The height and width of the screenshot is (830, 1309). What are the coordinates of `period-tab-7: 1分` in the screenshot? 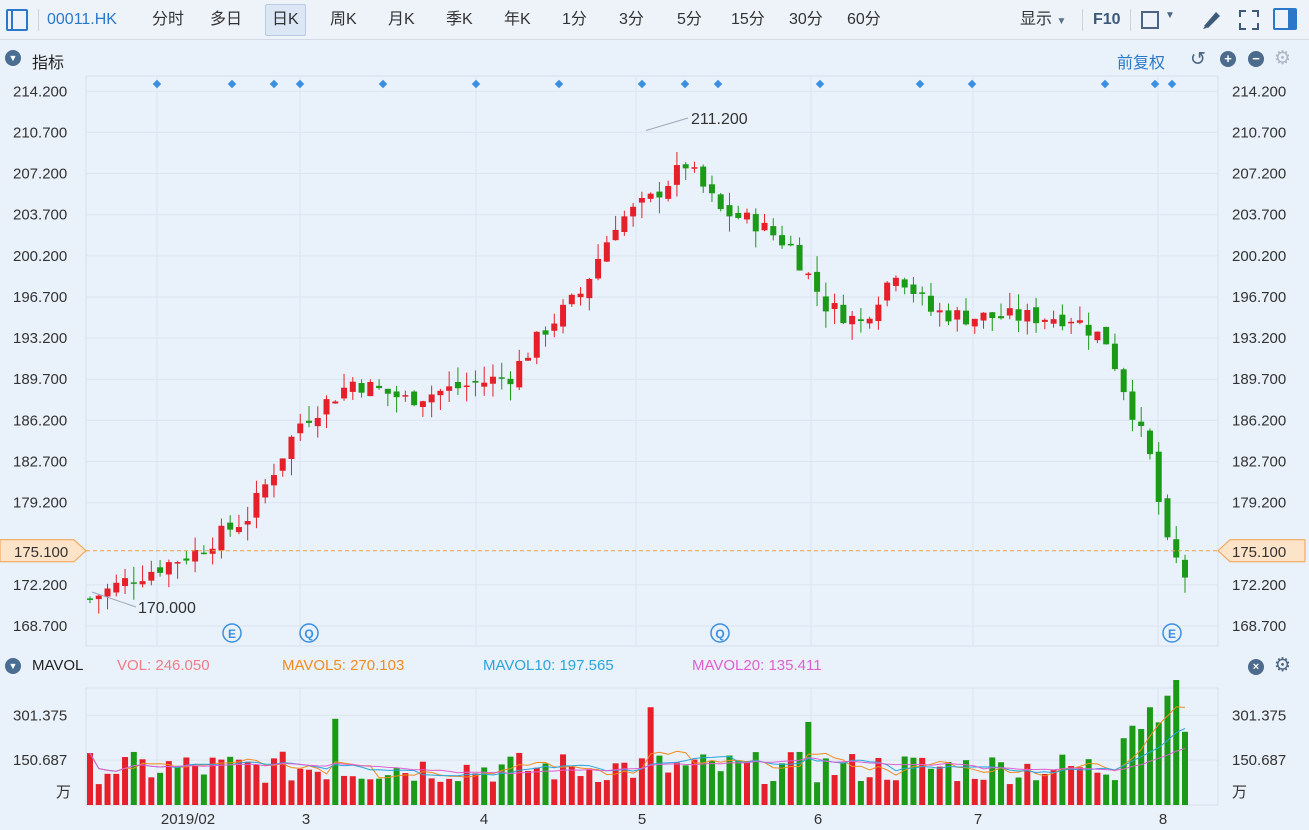 It's located at (574, 19).